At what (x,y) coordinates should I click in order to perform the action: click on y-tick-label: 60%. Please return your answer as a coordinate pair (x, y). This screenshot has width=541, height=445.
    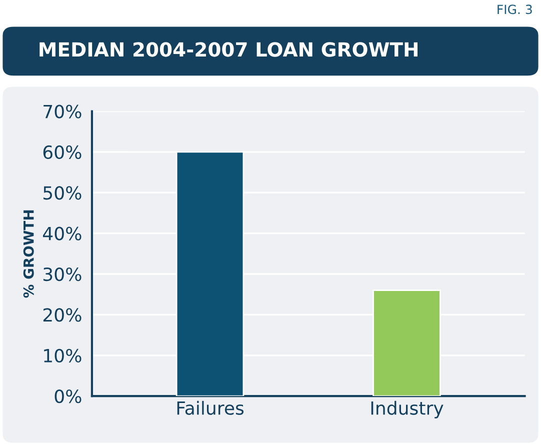
    Looking at the image, I should click on (62, 152).